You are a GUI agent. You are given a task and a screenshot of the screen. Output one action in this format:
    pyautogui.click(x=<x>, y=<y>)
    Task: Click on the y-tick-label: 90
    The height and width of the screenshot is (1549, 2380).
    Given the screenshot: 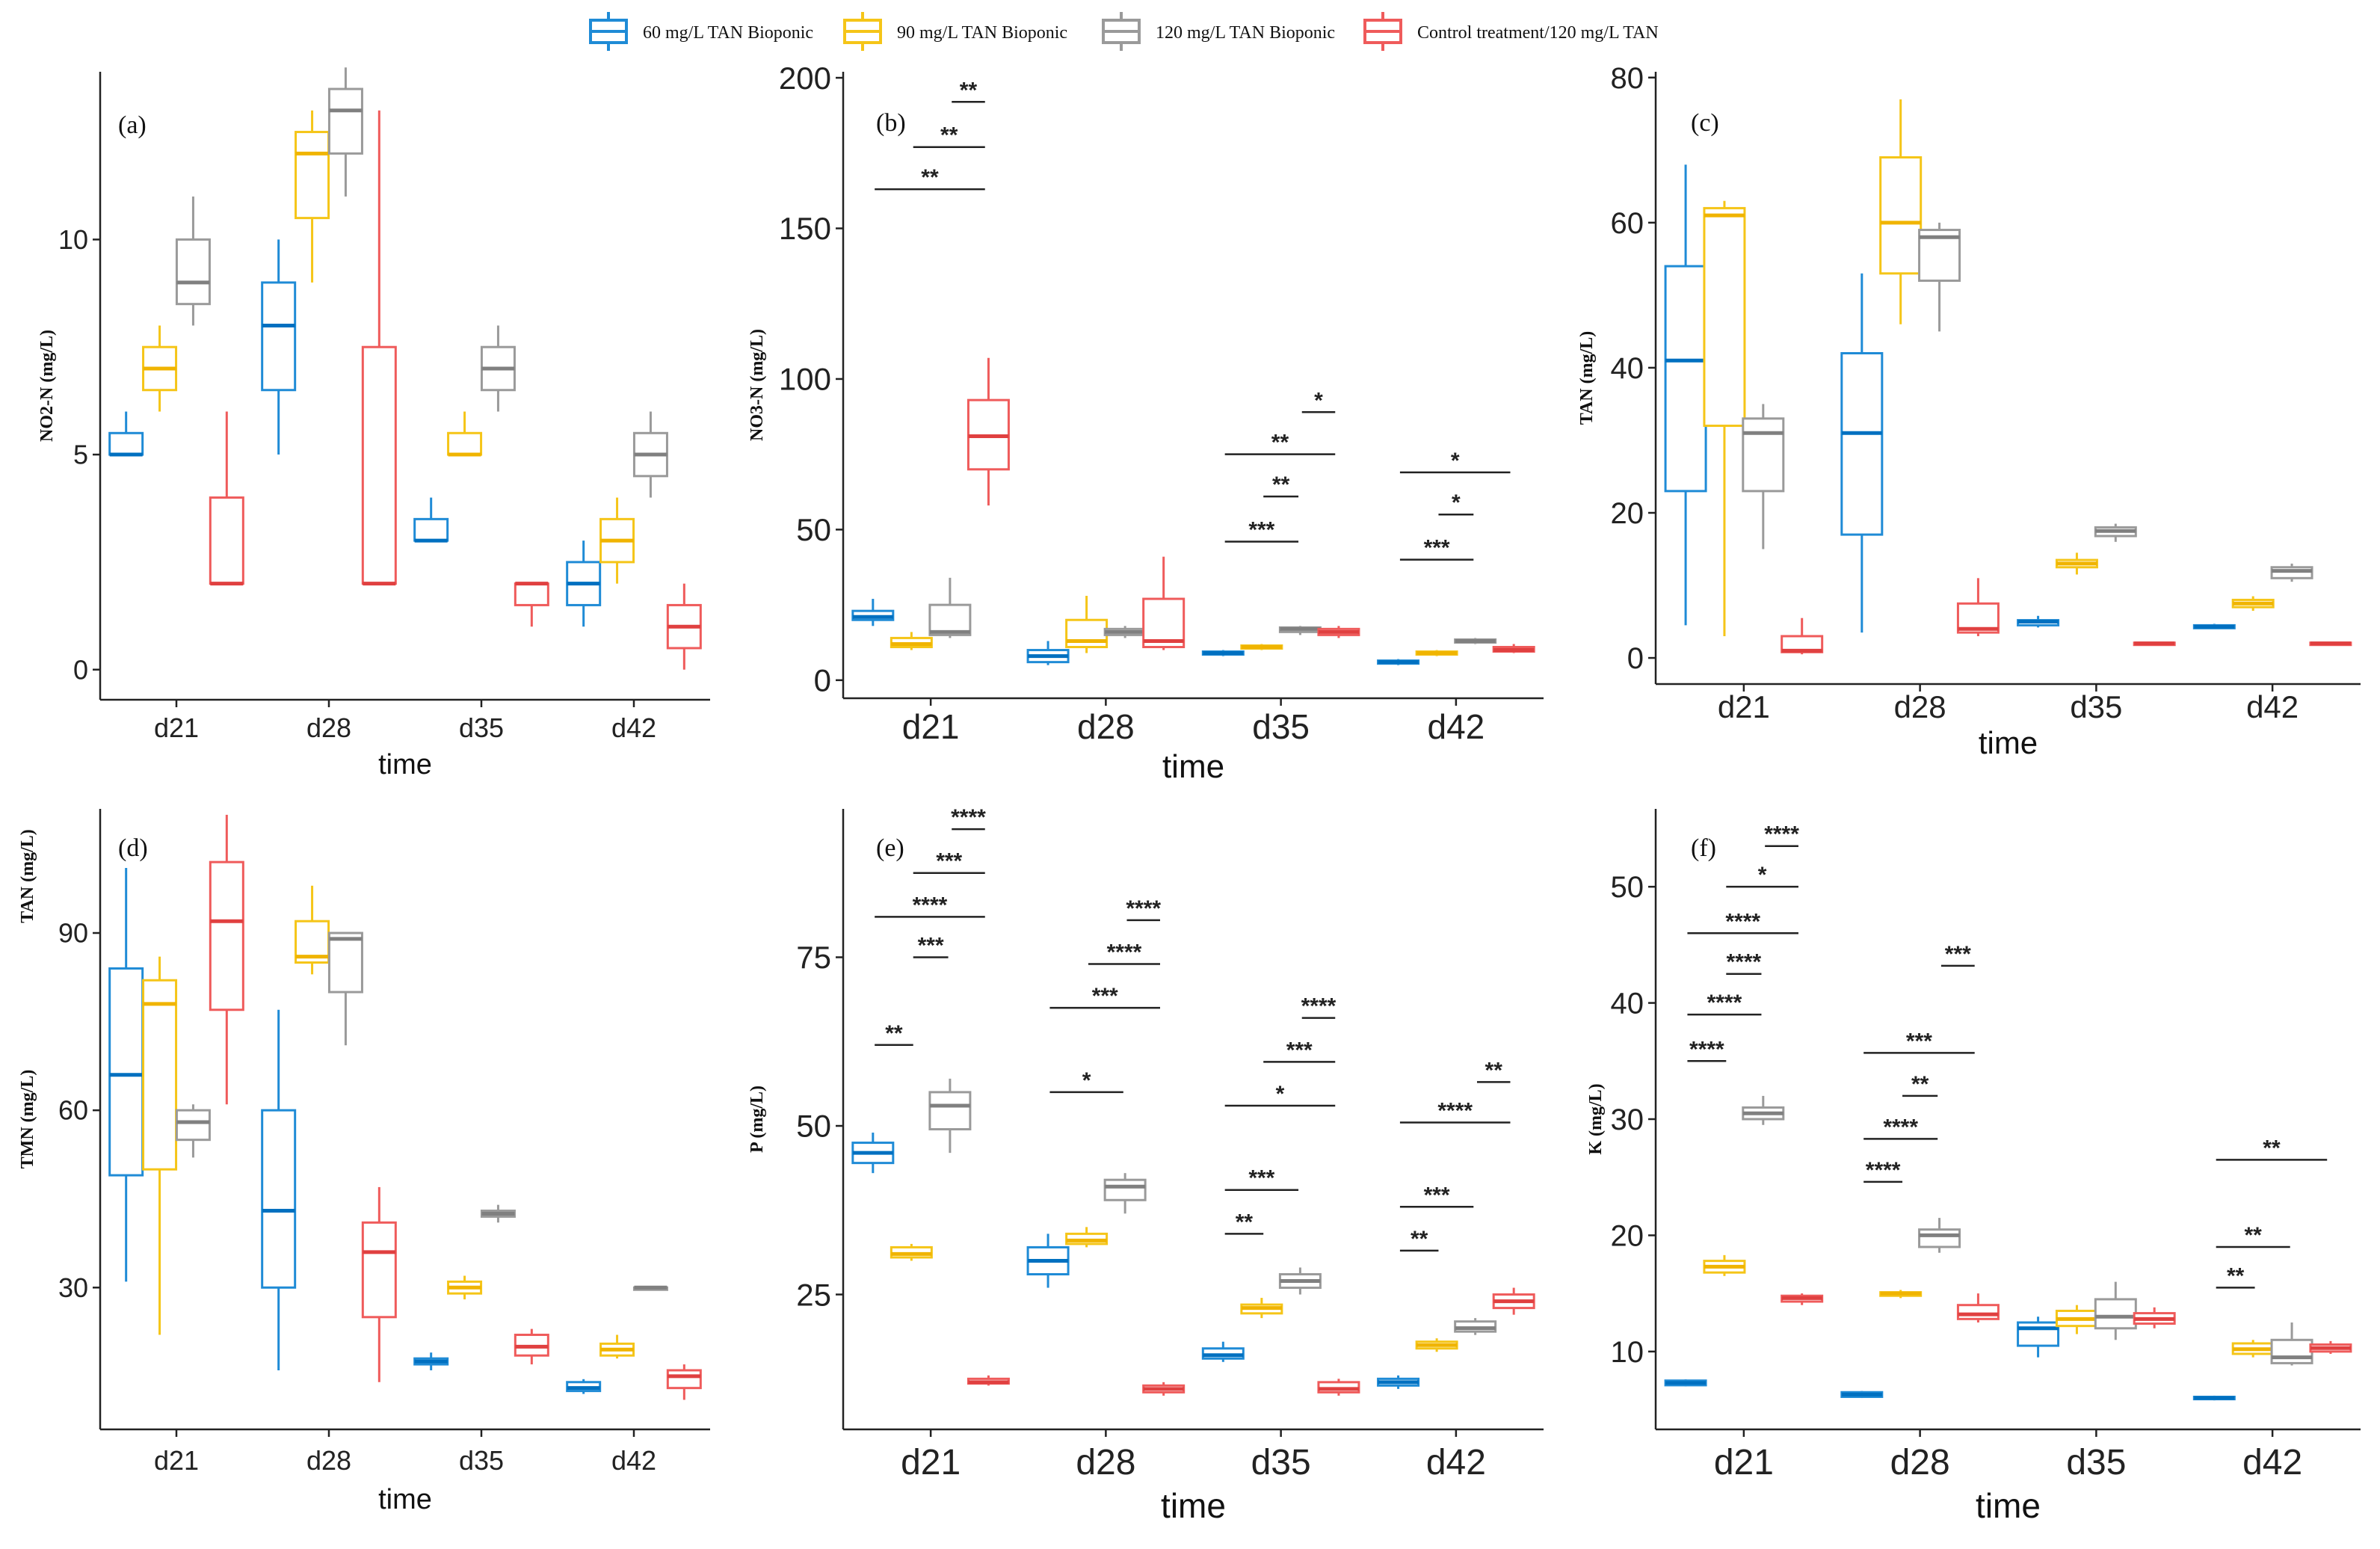 What is the action you would take?
    pyautogui.click(x=73, y=934)
    